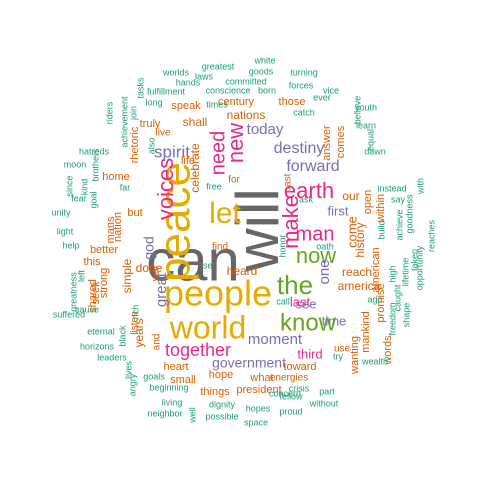 This screenshot has height=480, width=480. Describe the element at coordinates (164, 413) in the screenshot. I see `word-neighbor: neighbor` at that location.